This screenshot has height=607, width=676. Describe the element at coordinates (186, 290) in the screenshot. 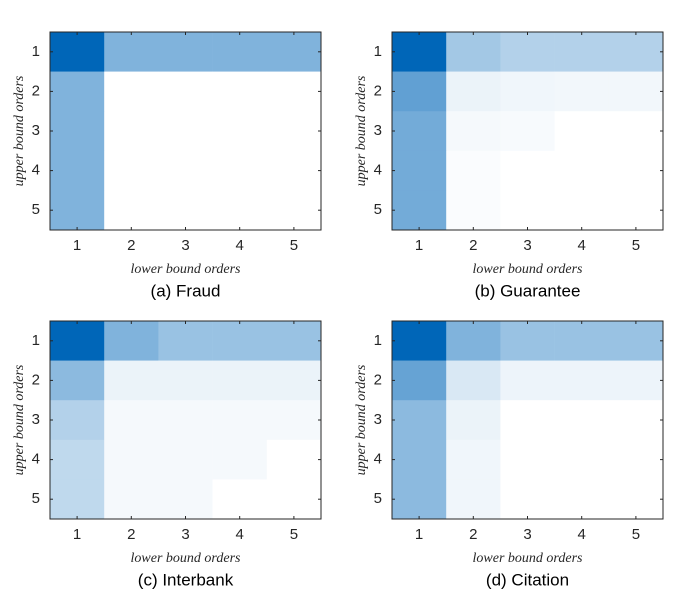

I see `caption: (a) Fraud` at that location.